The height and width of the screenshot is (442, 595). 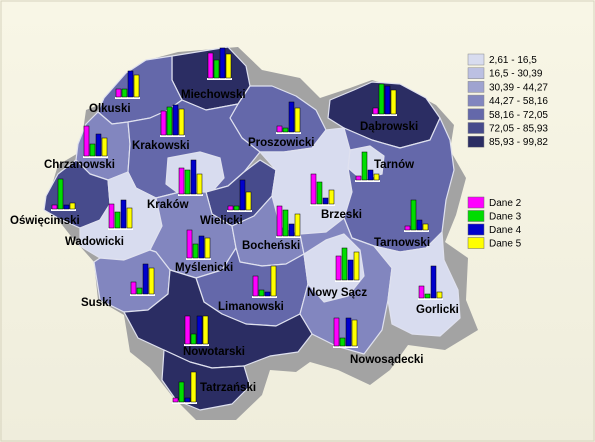 I want to click on bar-glyph-miechowski, so click(x=219, y=63).